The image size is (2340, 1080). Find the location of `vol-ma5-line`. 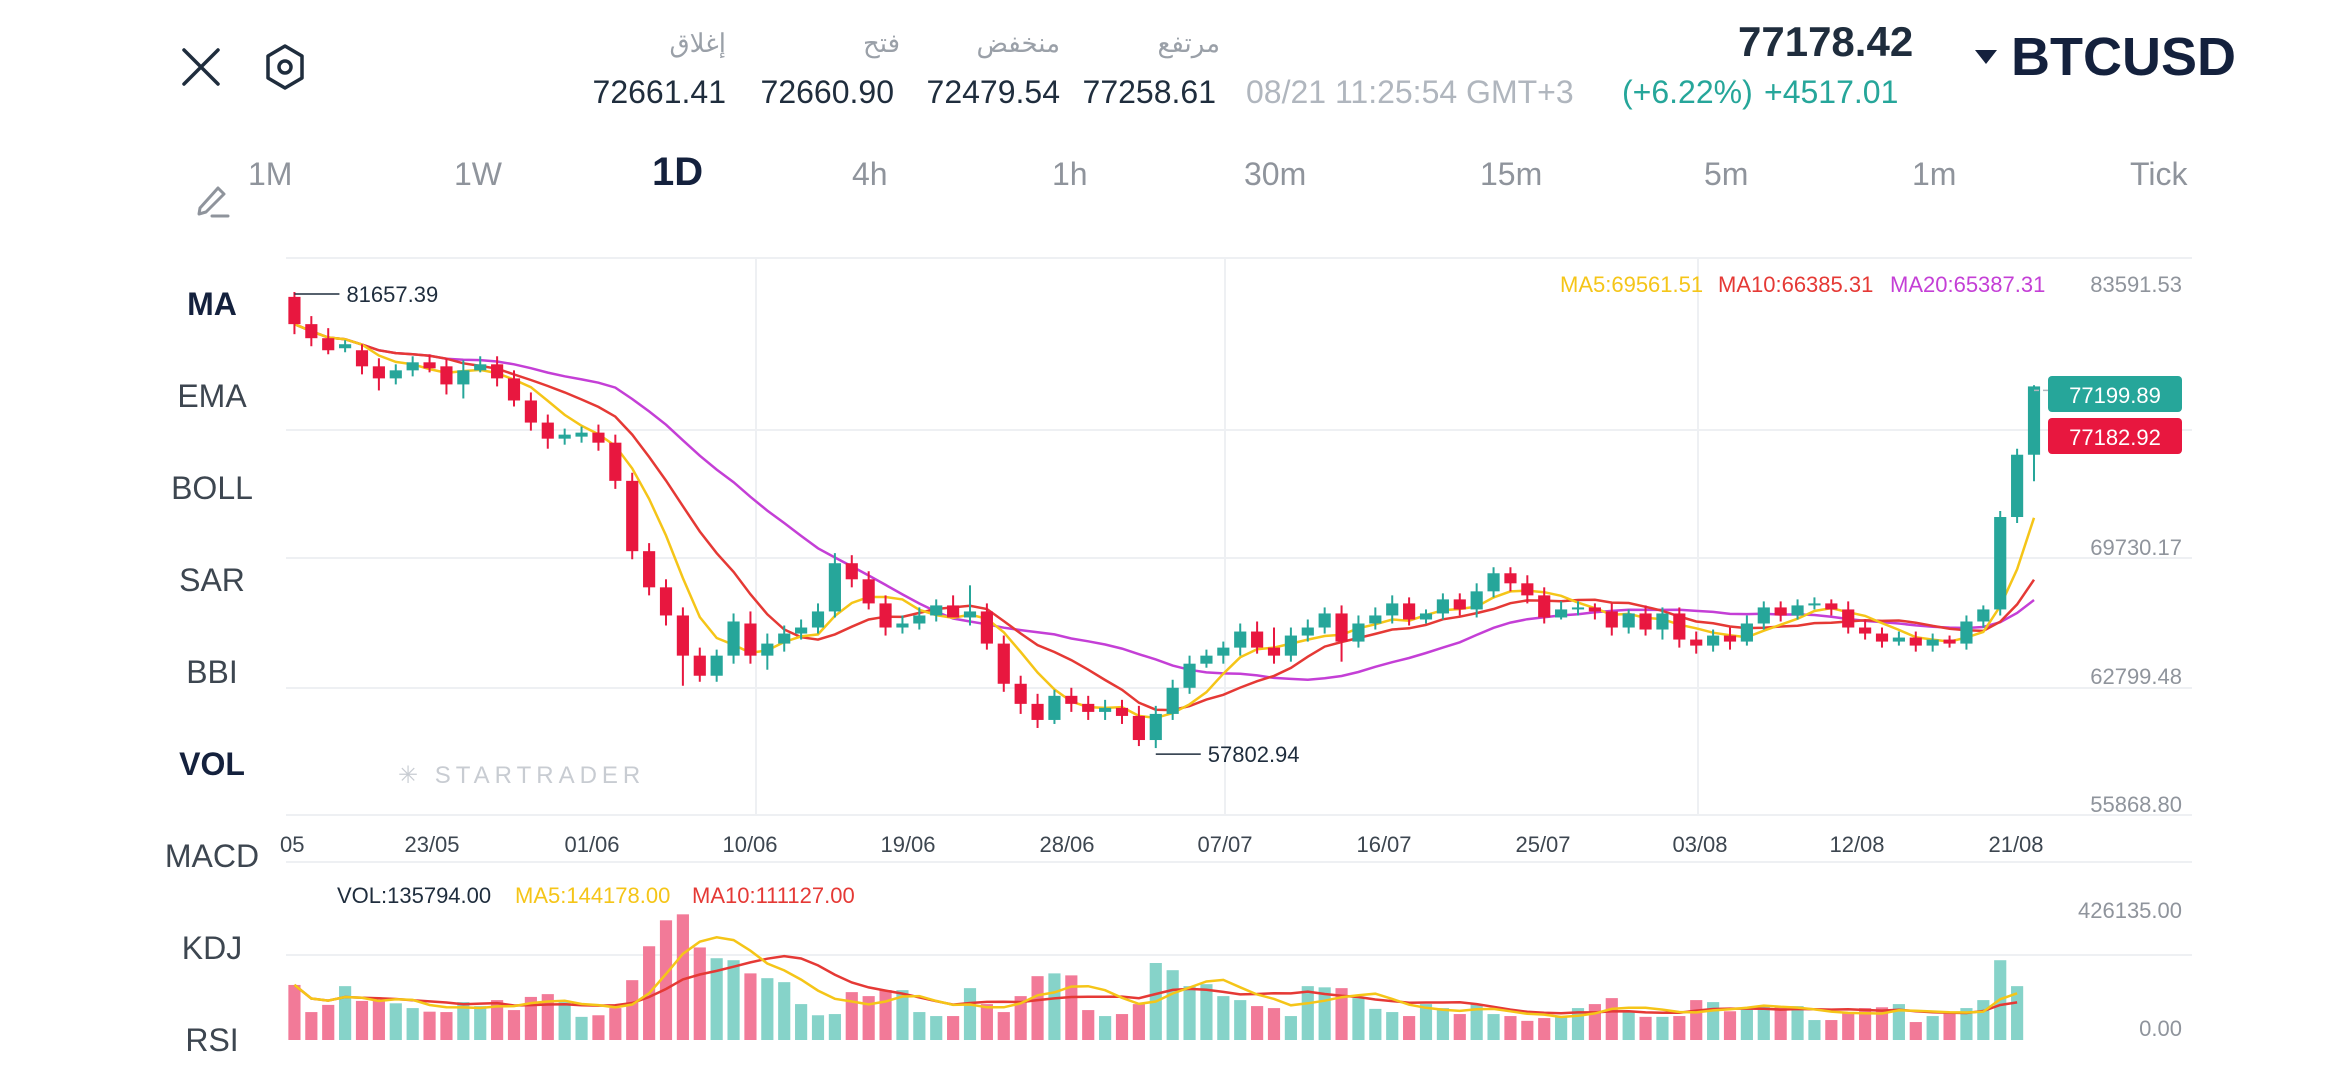

vol-ma5-line is located at coordinates (1155, 977).